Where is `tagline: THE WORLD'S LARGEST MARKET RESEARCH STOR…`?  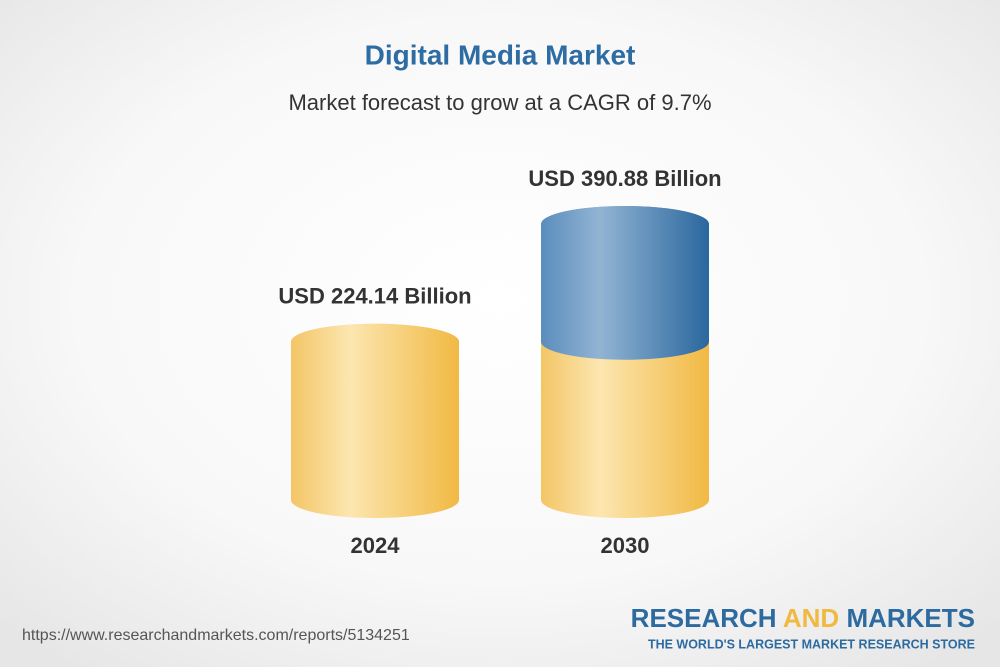
tagline: THE WORLD'S LARGEST MARKET RESEARCH STOR… is located at coordinates (811, 644).